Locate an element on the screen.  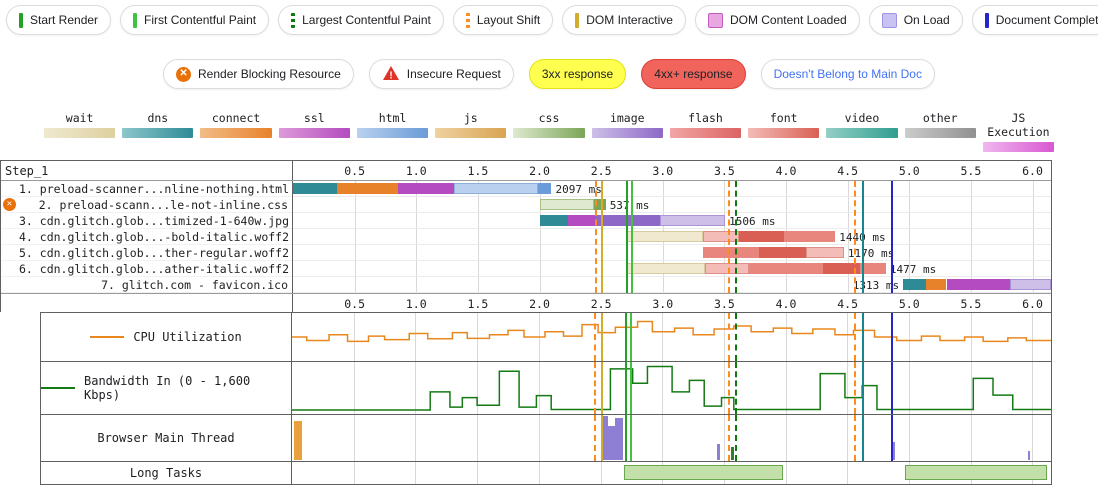
resource-type-label: JS Execution is located at coordinates (1018, 125).